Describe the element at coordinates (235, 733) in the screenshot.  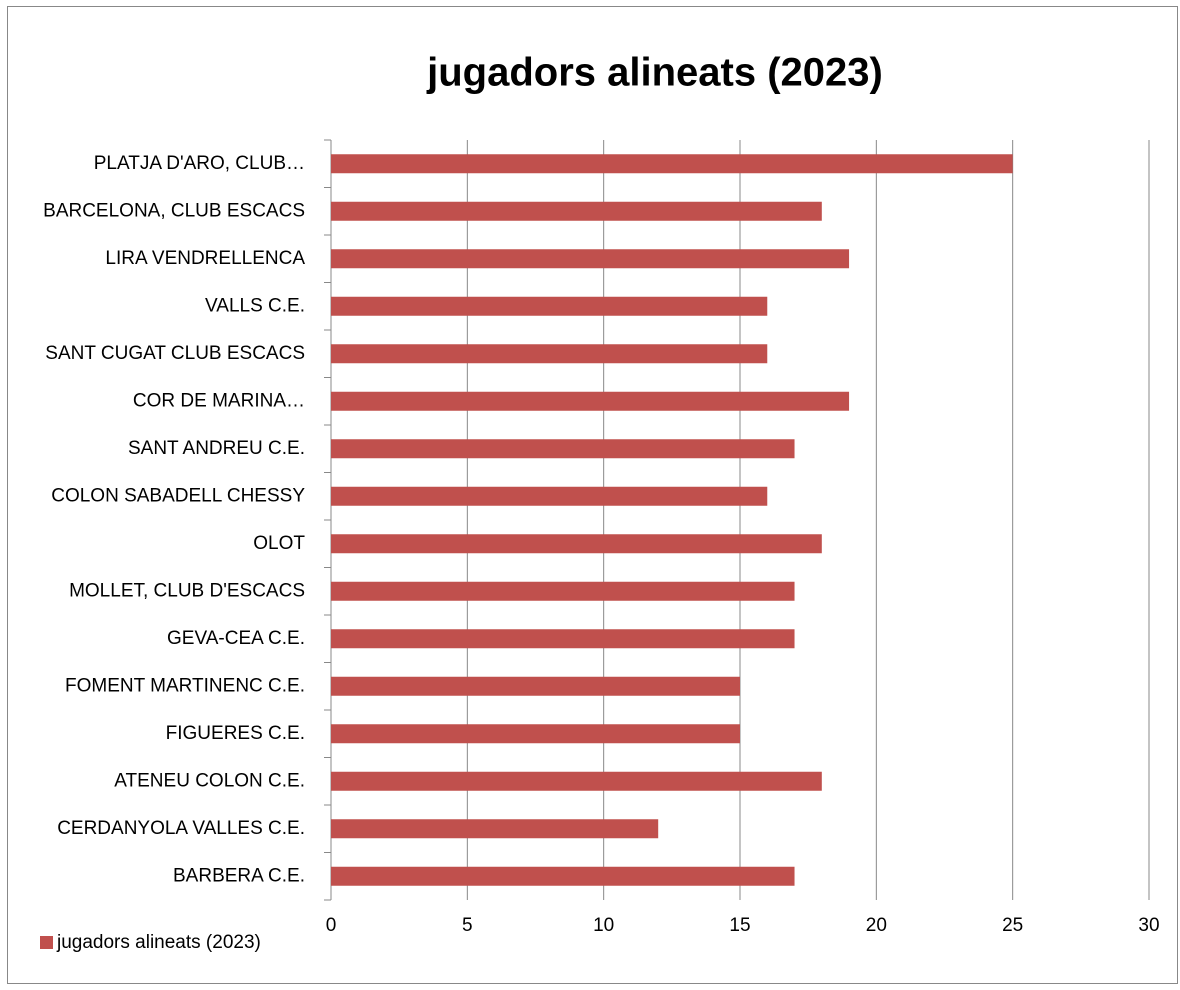
I see `y-tick-label: FIGUERES C.E.` at that location.